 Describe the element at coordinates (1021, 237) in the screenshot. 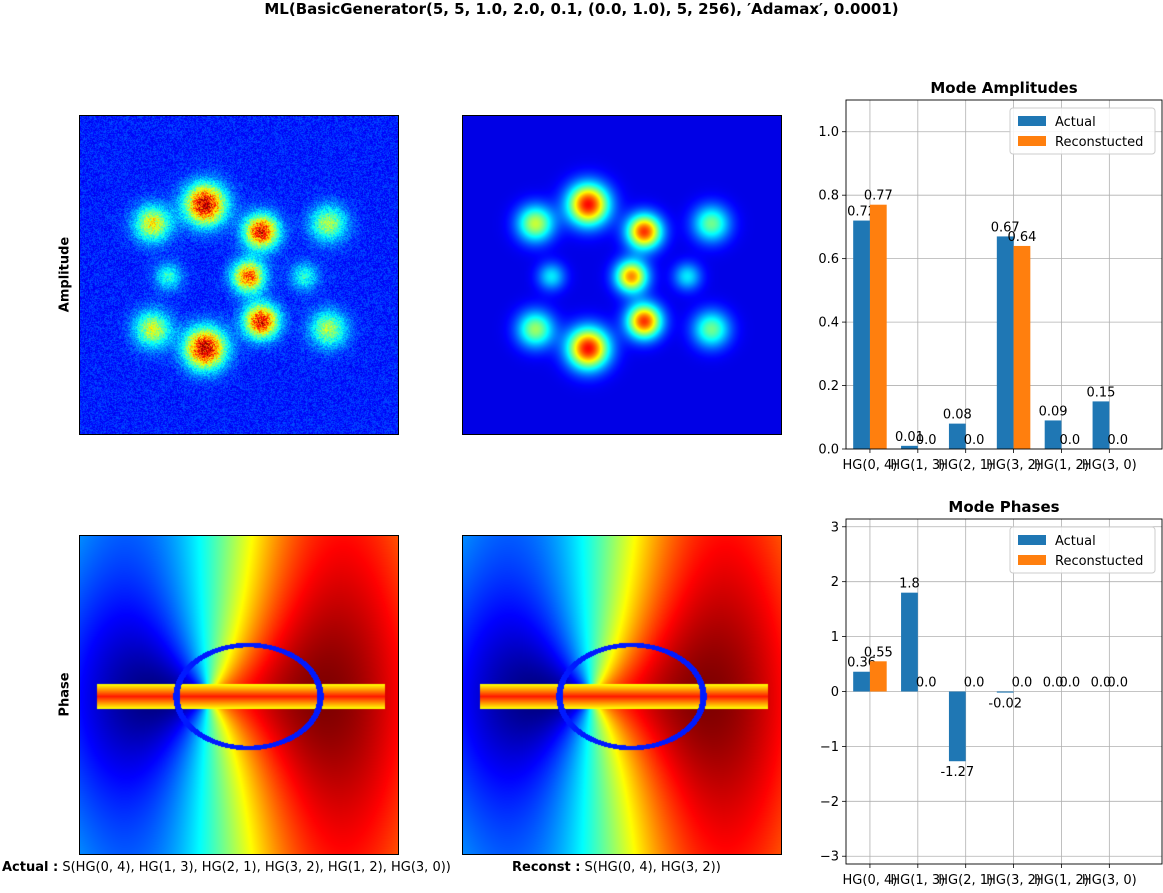

I see `bar-value-label: 0.64` at that location.